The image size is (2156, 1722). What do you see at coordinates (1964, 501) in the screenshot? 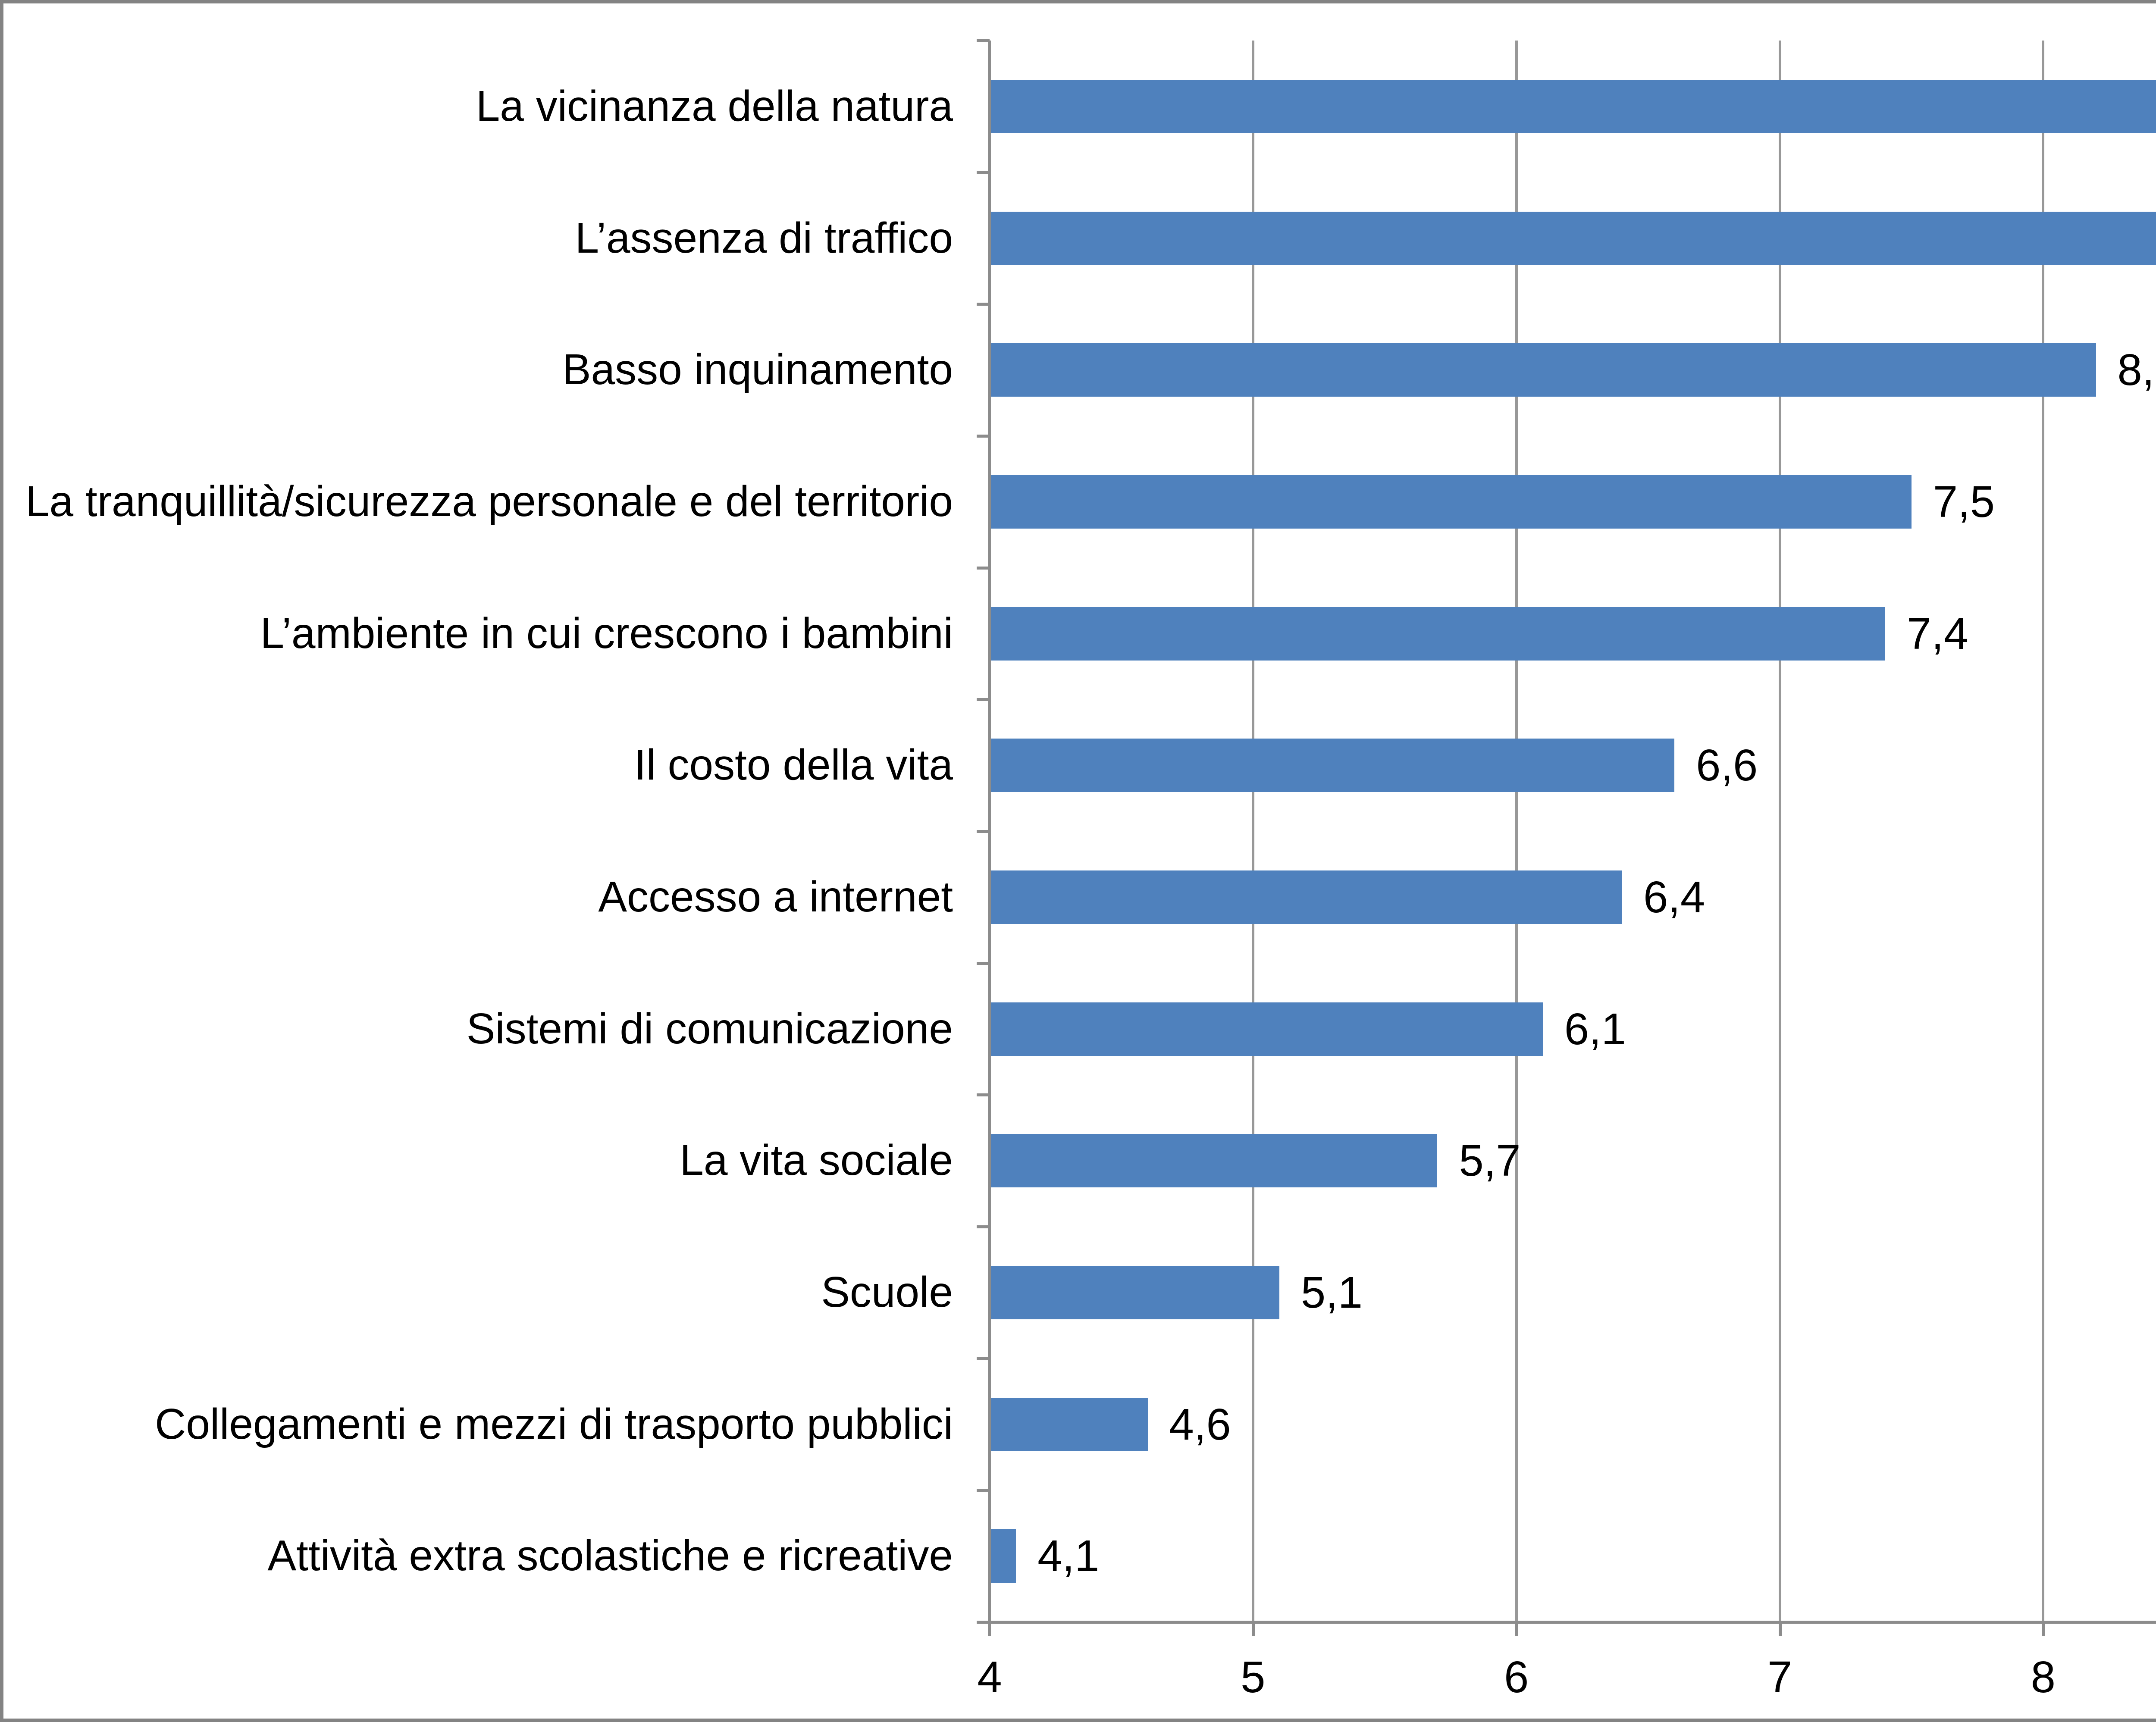
I see `bar-value-label: 7,5` at bounding box center [1964, 501].